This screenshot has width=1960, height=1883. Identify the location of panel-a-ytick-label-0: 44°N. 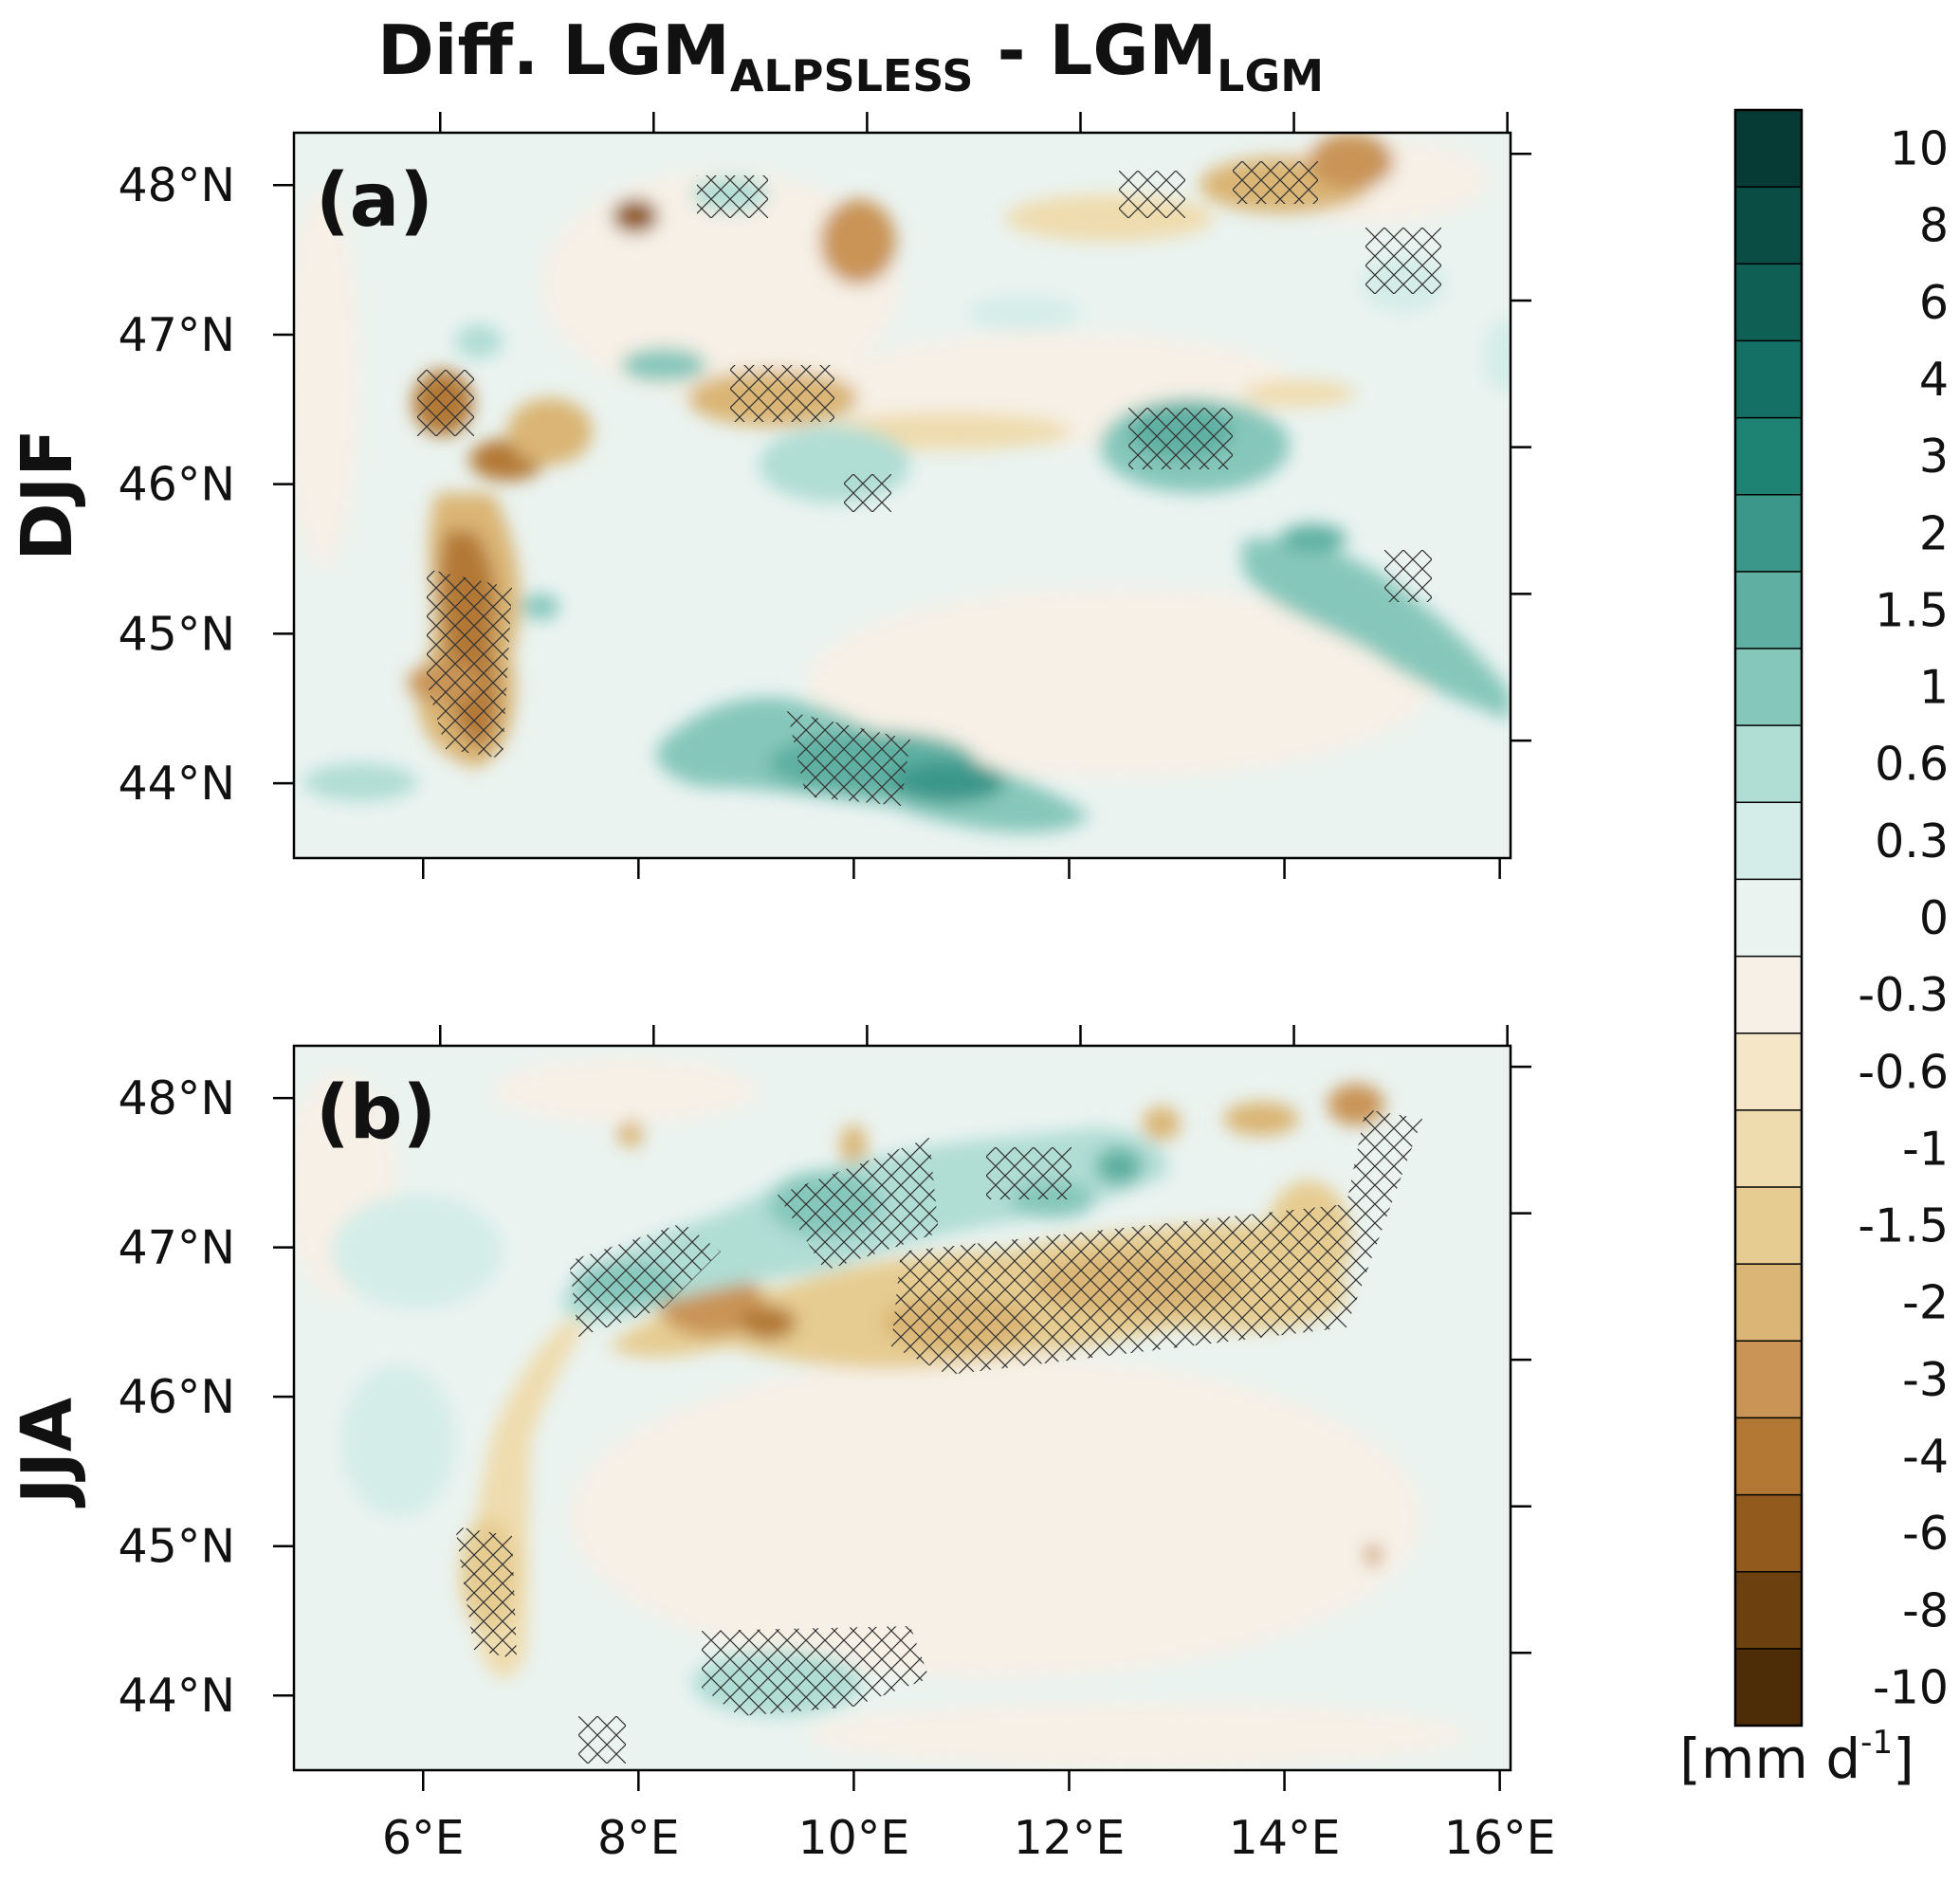
(176, 784).